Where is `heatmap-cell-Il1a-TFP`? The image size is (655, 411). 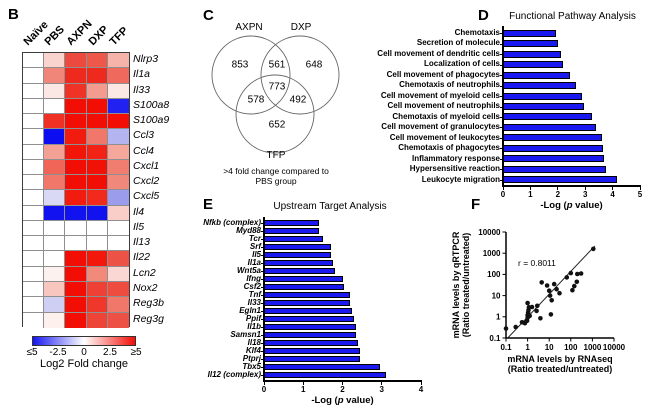 heatmap-cell-Il1a-TFP is located at coordinates (118, 76).